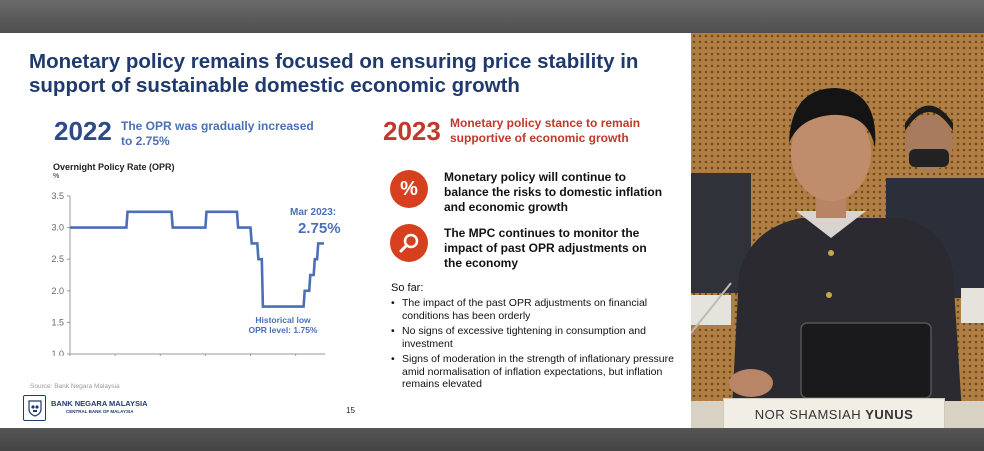 The height and width of the screenshot is (451, 984). I want to click on point-line: impact of past OPR adjustments on, so click(545, 248).